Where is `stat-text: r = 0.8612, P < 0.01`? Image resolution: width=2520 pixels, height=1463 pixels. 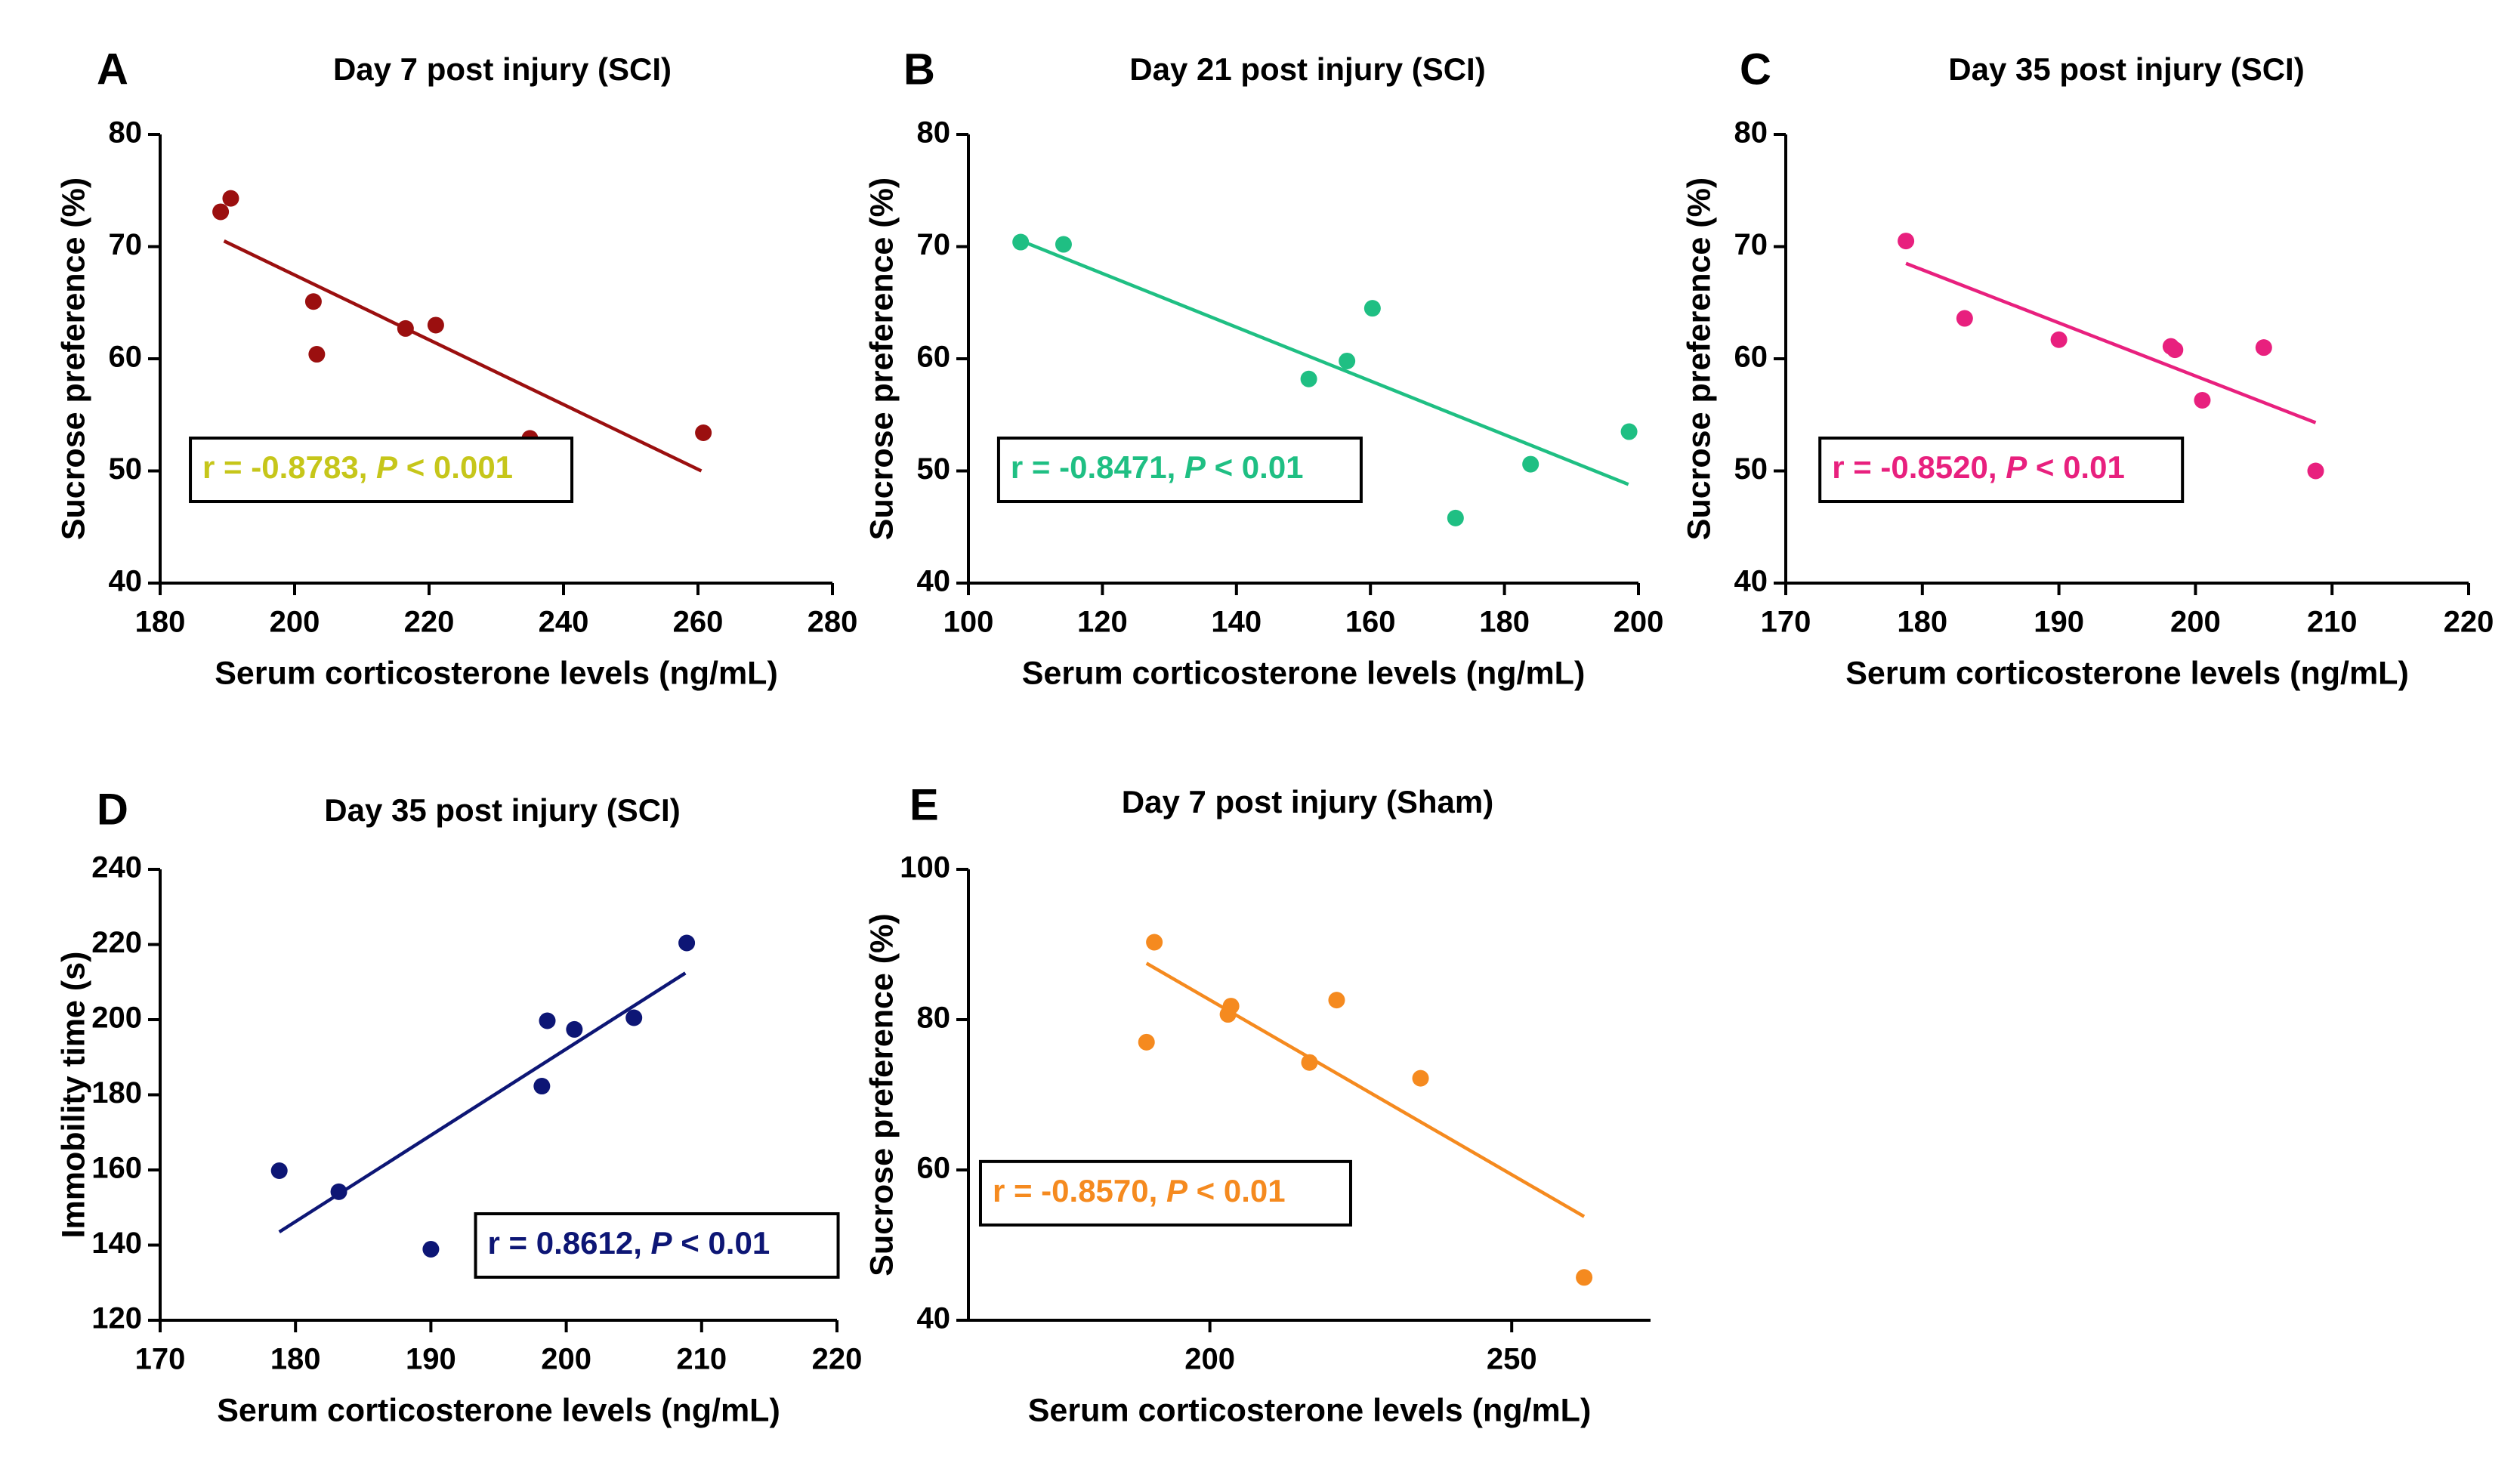
stat-text: r = 0.8612, P < 0.01 is located at coordinates (629, 1243).